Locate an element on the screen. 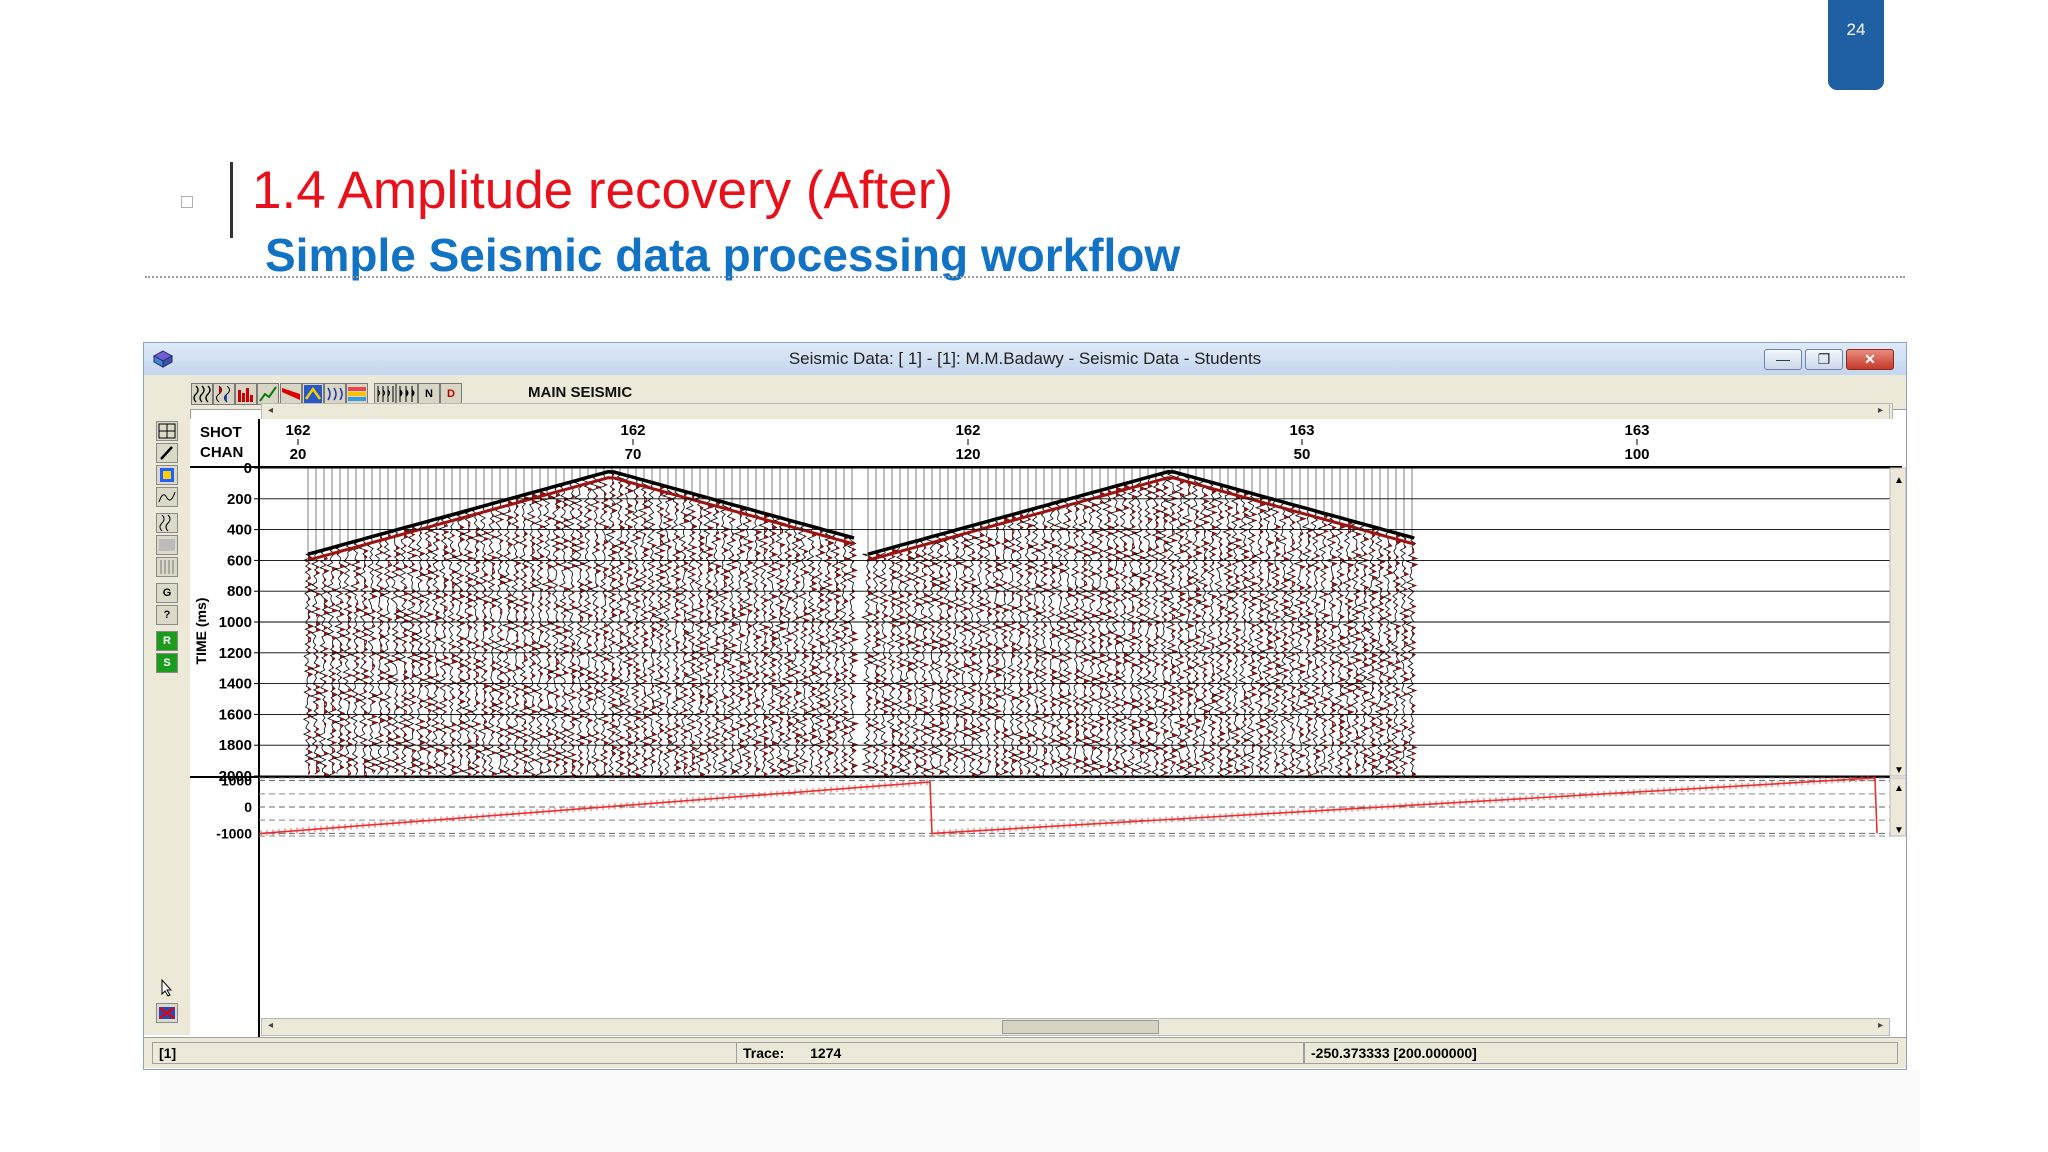  slide-subtitle: Simple Seismic data processing workflow is located at coordinates (723, 255).